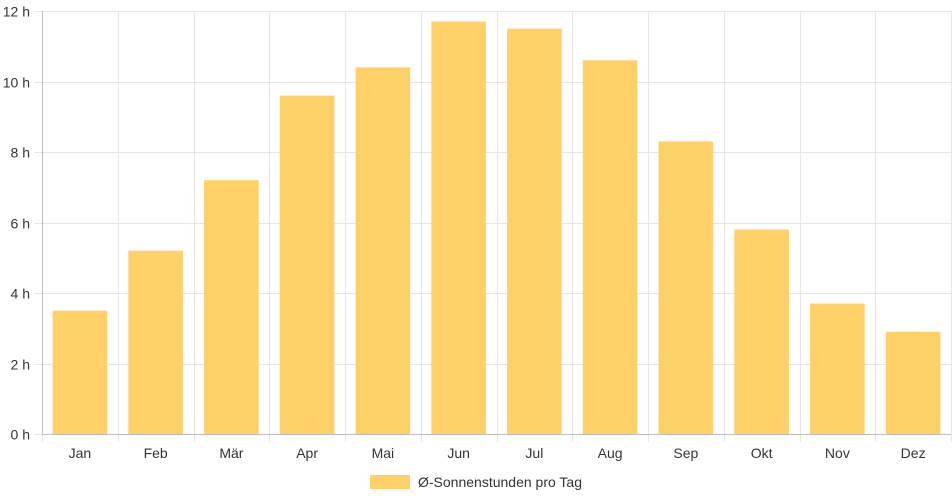 The height and width of the screenshot is (500, 952). What do you see at coordinates (16, 83) in the screenshot?
I see `y-tick-label: 10 h` at bounding box center [16, 83].